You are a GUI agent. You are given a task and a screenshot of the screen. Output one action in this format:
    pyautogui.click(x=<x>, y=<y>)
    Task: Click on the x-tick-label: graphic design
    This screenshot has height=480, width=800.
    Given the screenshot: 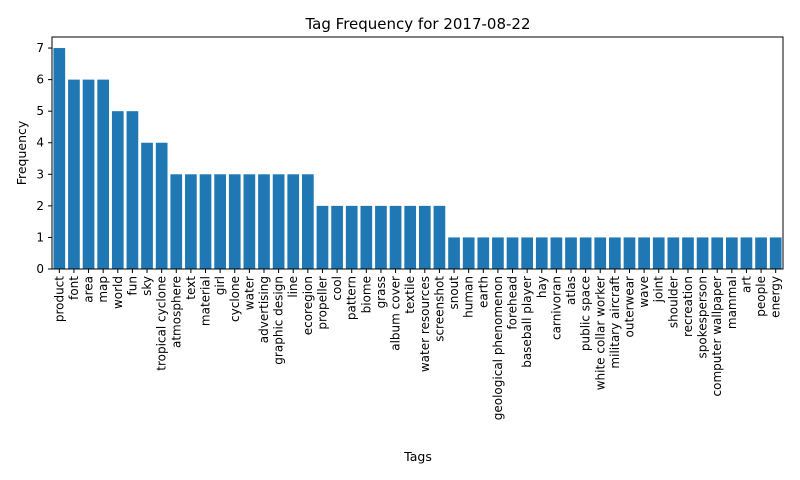 What is the action you would take?
    pyautogui.click(x=279, y=320)
    